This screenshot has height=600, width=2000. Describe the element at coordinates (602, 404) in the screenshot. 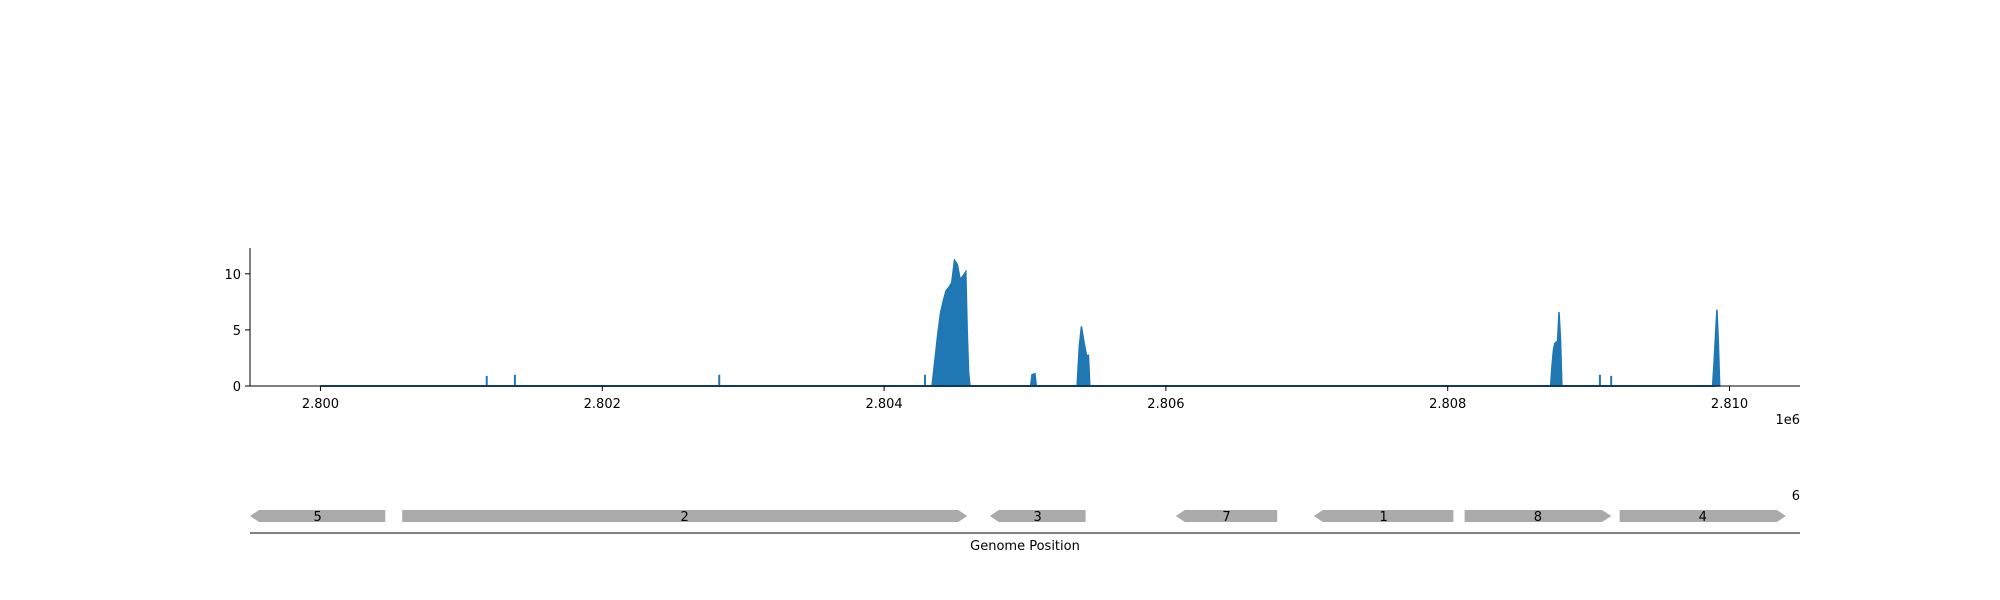

I see `x-tick-label: 2.802` at that location.